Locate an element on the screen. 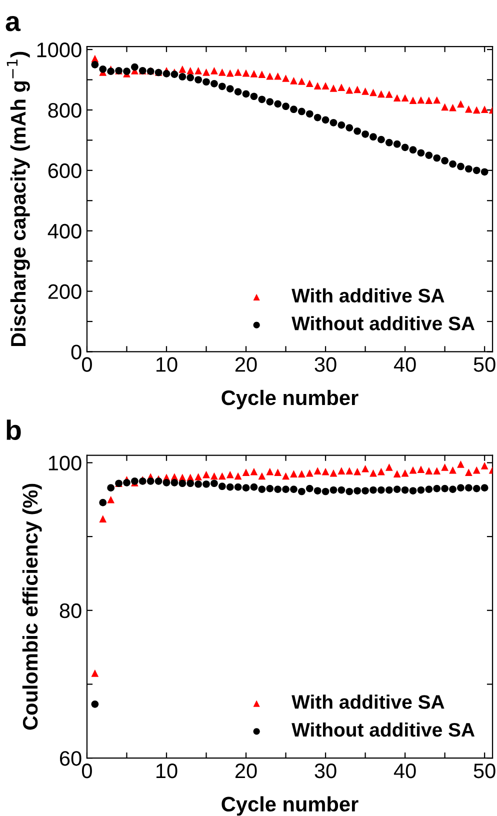 The height and width of the screenshot is (816, 497). x-tick-label: 40 is located at coordinates (405, 364).